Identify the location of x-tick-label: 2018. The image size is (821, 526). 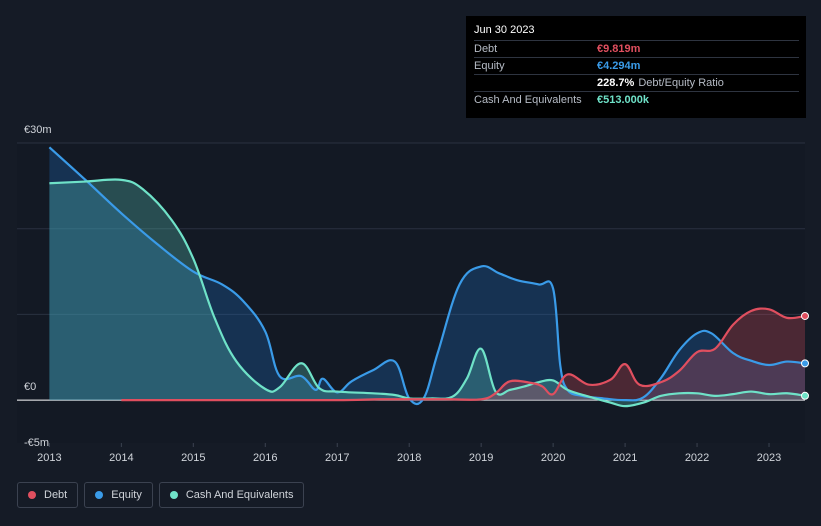
(409, 458).